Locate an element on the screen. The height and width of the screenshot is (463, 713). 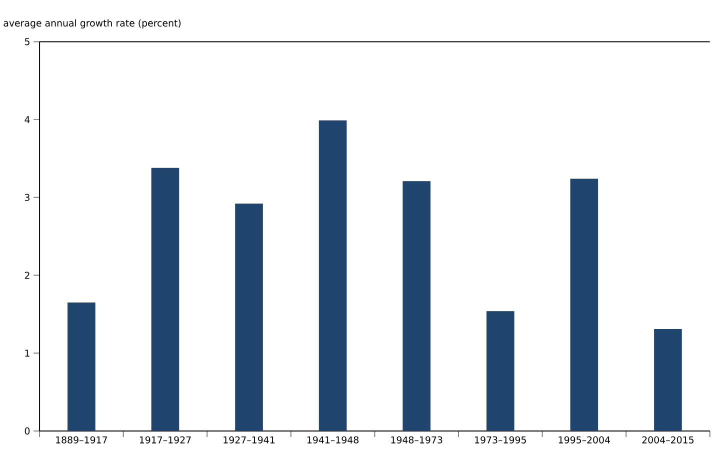
x-tick-label: 1927–1941 is located at coordinates (249, 440).